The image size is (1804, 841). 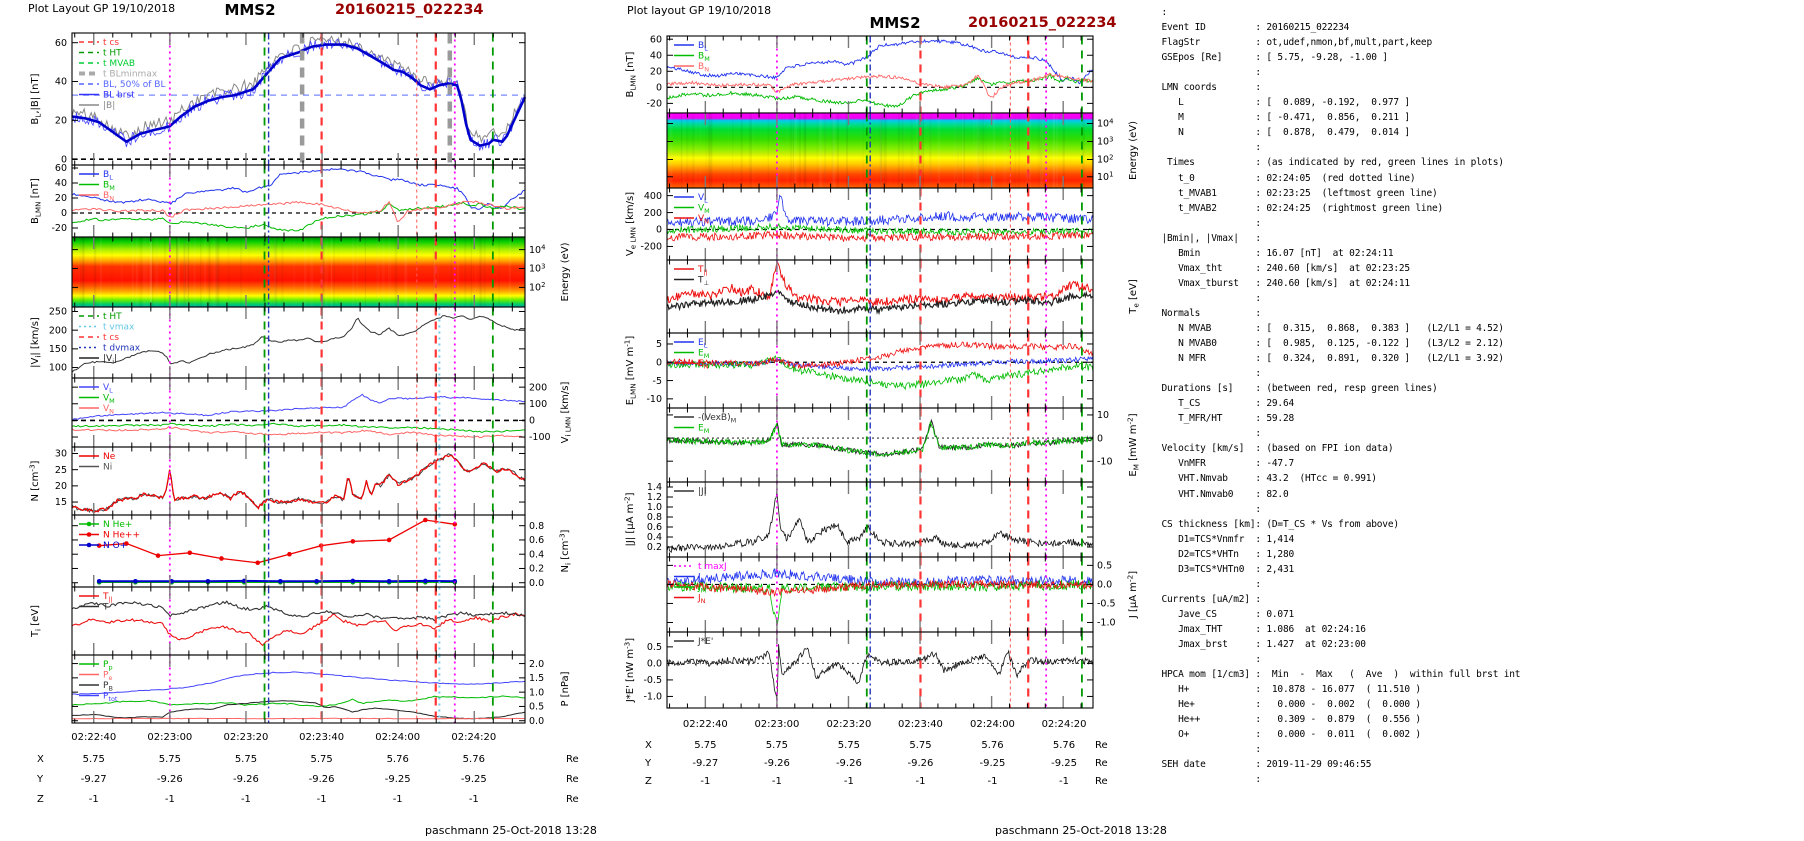 What do you see at coordinates (1264, 765) in the screenshot?
I see `info-line: SEH date : 2019-11-29 09:46:55` at bounding box center [1264, 765].